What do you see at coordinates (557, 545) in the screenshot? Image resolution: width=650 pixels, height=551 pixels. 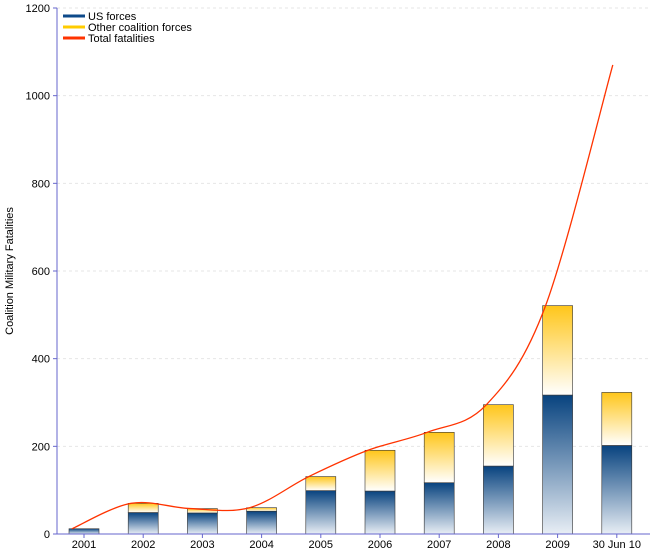 I see `x-tick-label: 2009` at bounding box center [557, 545].